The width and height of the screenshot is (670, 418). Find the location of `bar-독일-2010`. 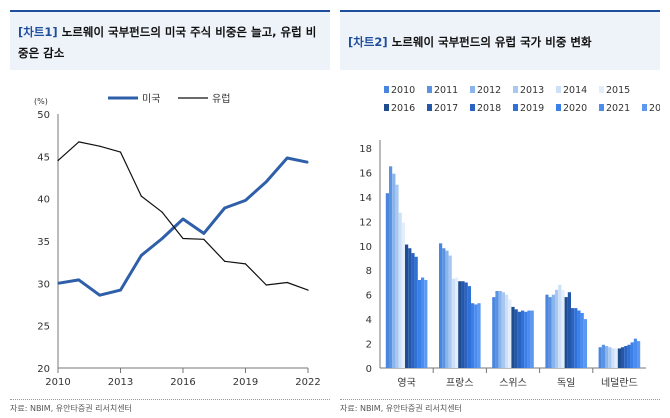

bar-독일-2010 is located at coordinates (547, 331).